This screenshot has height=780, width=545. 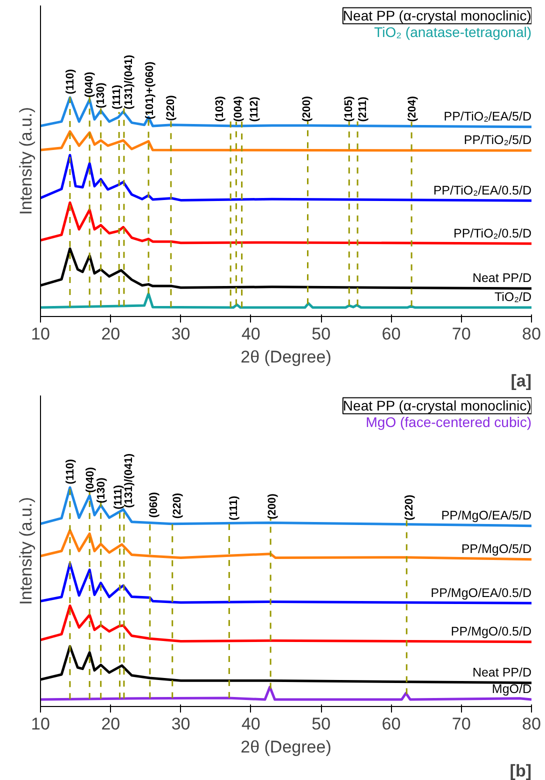 I want to click on series-label: PP/MgO/EA/0.5/D, so click(x=481, y=593).